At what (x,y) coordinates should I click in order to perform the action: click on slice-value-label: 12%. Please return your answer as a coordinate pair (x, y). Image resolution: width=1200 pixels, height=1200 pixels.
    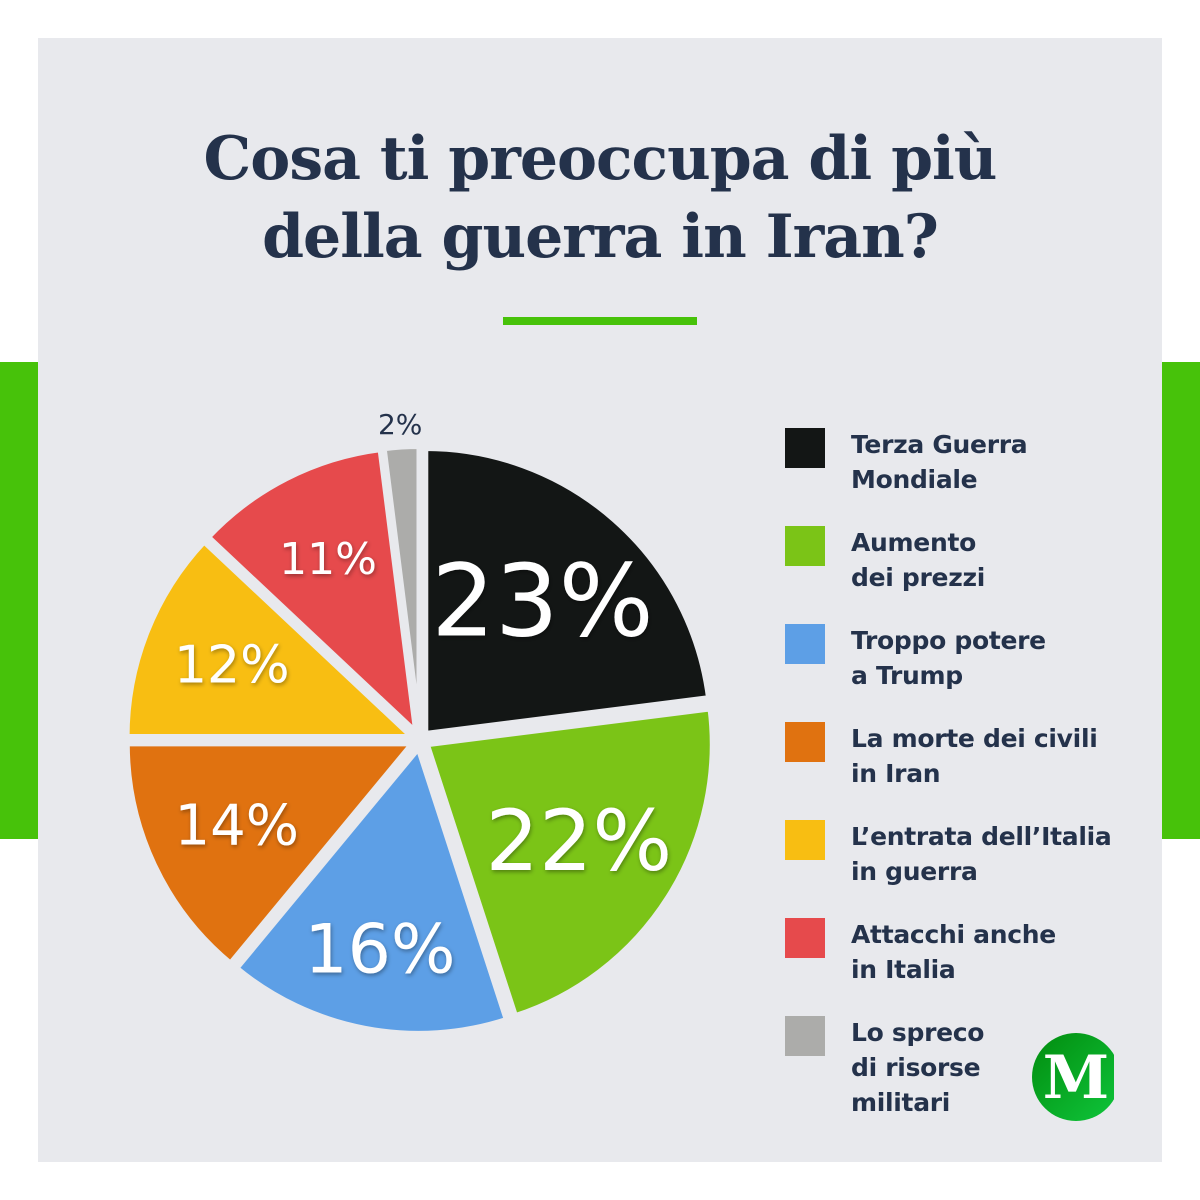
    Looking at the image, I should click on (232, 665).